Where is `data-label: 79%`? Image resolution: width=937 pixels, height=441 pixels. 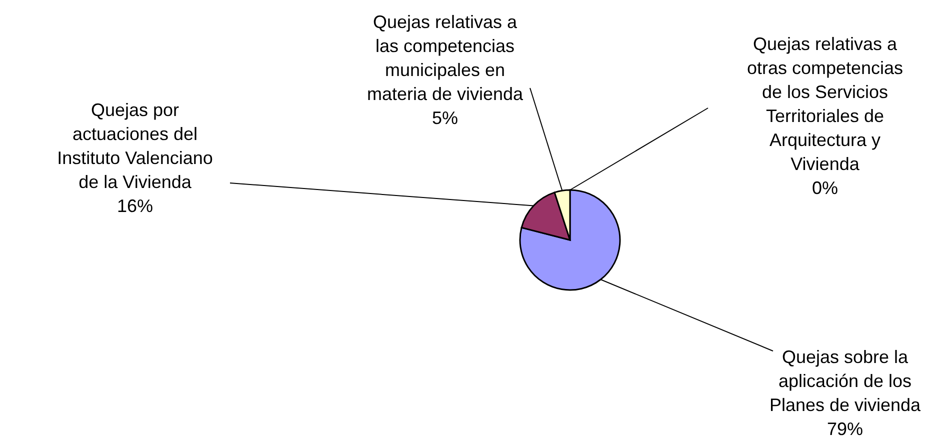
data-label: 79% is located at coordinates (845, 429).